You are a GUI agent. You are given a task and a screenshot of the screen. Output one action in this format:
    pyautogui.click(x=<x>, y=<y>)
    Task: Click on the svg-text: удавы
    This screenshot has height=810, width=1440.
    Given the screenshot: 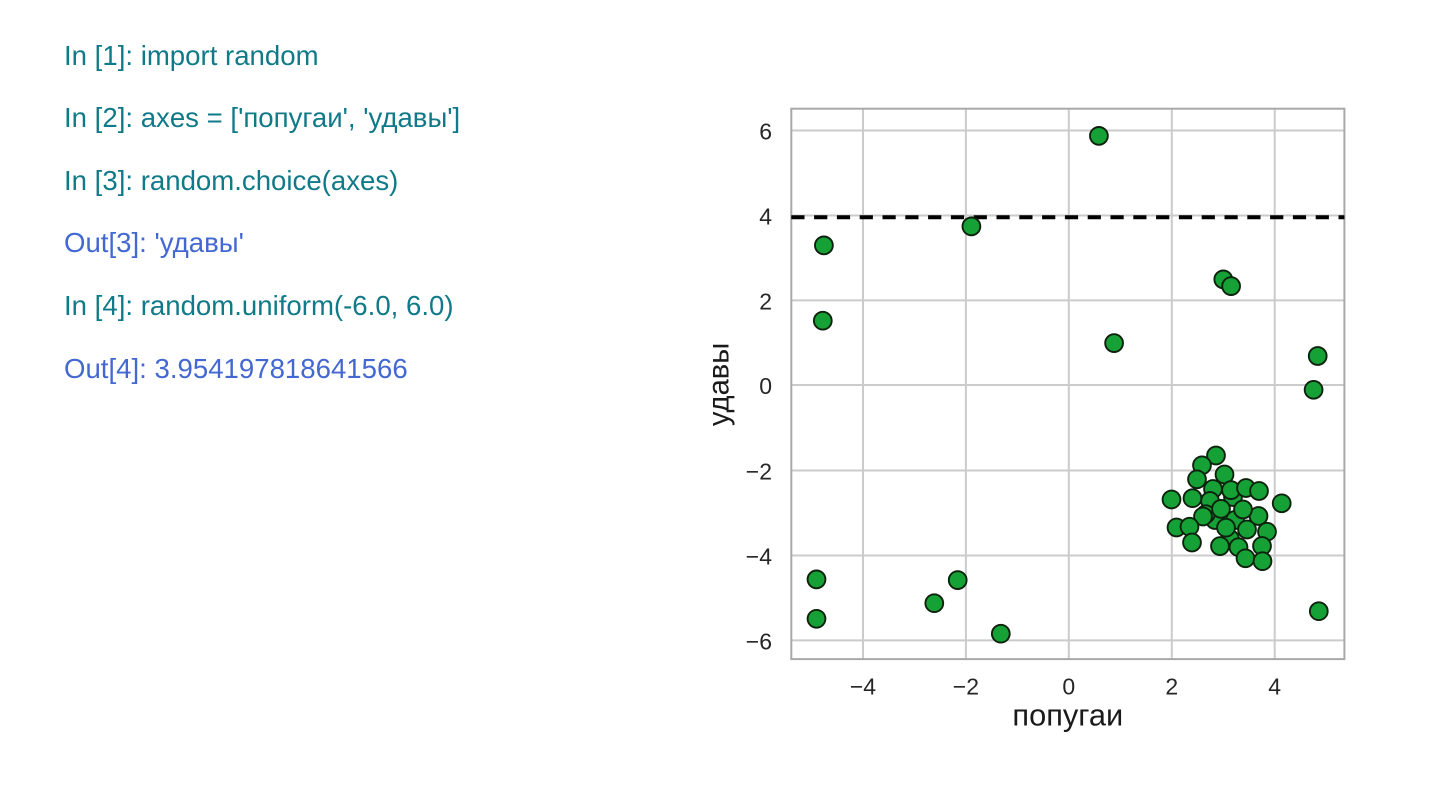 What is the action you would take?
    pyautogui.click(x=720, y=384)
    